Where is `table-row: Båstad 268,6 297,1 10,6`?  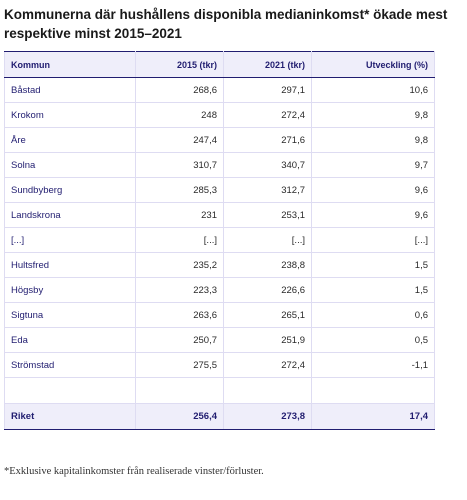 table-row: Båstad 268,6 297,1 10,6 is located at coordinates (219, 90).